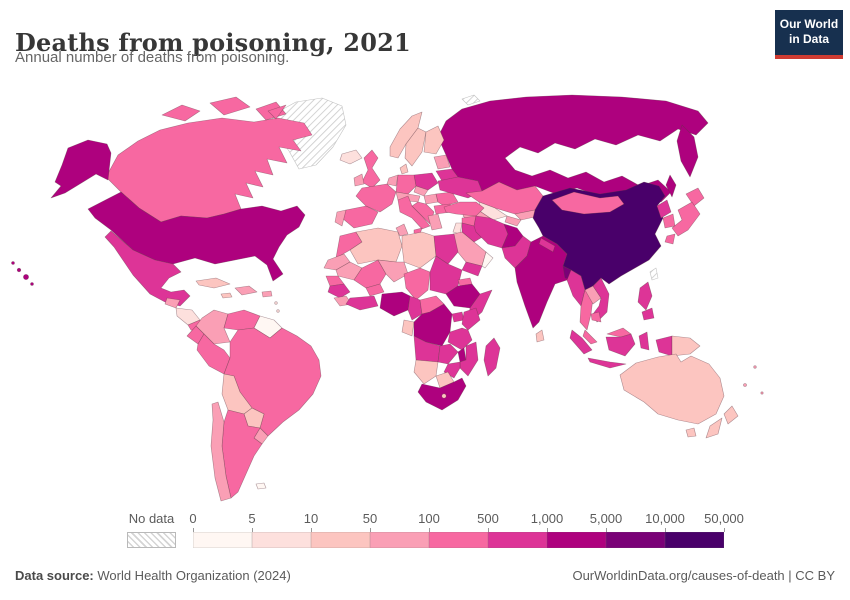  Describe the element at coordinates (351, 157) in the screenshot. I see `map-region-iceland` at that location.